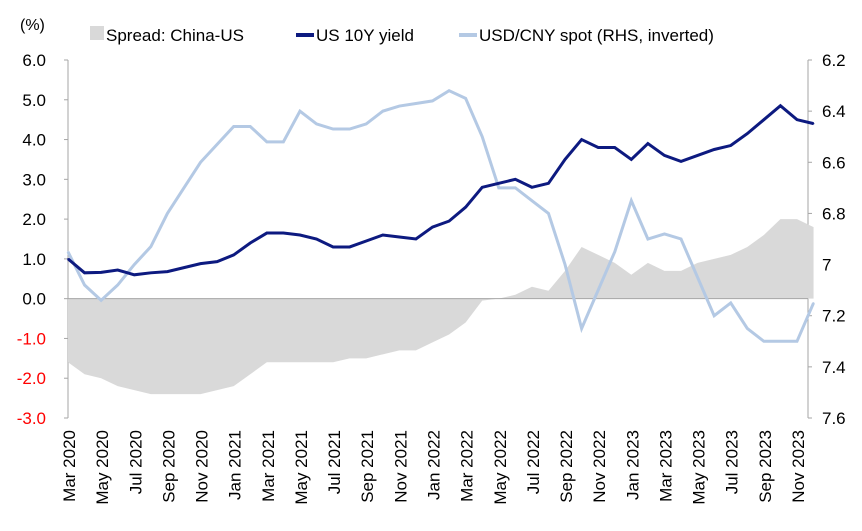  What do you see at coordinates (400, 466) in the screenshot?
I see `x-tick-label: Nov 2021` at bounding box center [400, 466].